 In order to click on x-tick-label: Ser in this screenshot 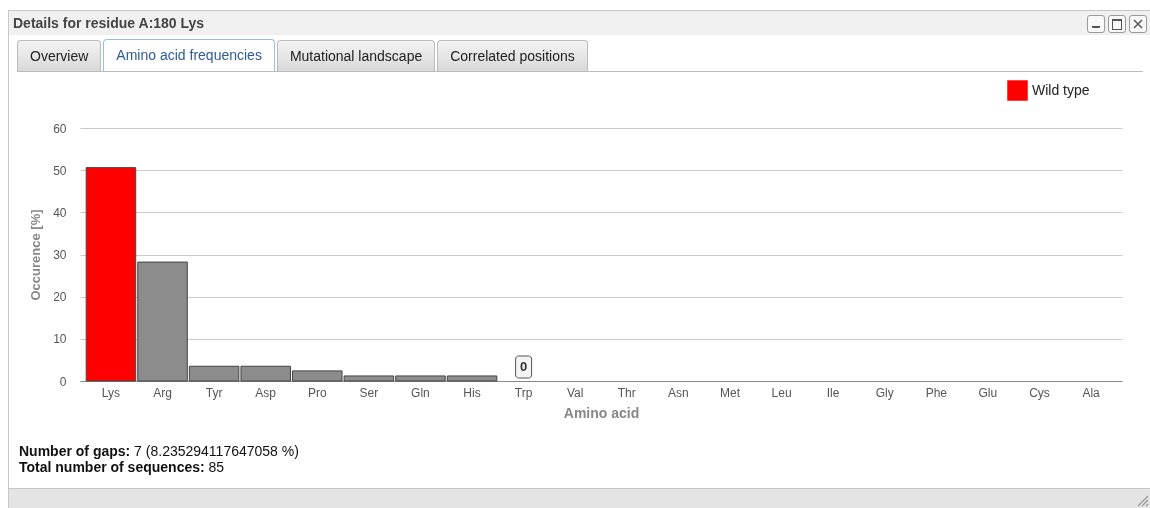, I will do `click(369, 392)`.